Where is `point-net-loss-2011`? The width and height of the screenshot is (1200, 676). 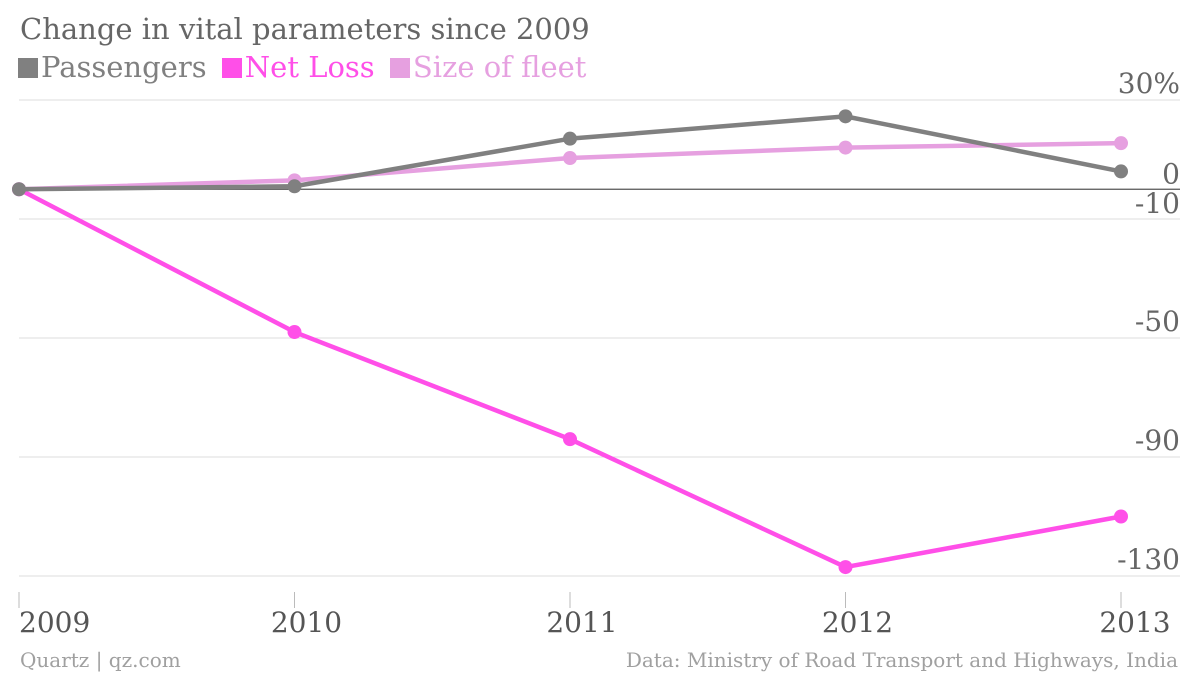 point-net-loss-2011 is located at coordinates (570, 439).